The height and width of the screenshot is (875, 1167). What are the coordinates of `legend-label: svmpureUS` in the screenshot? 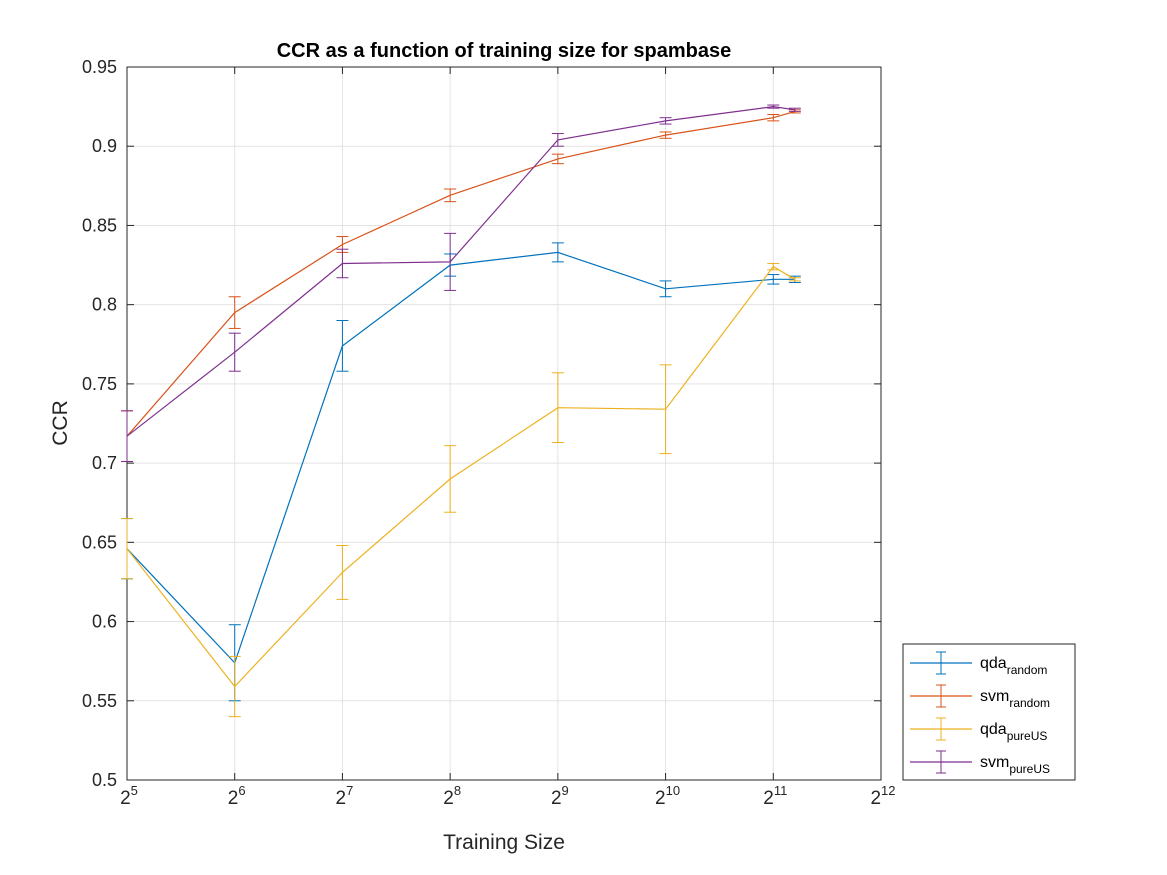 It's located at (1015, 765).